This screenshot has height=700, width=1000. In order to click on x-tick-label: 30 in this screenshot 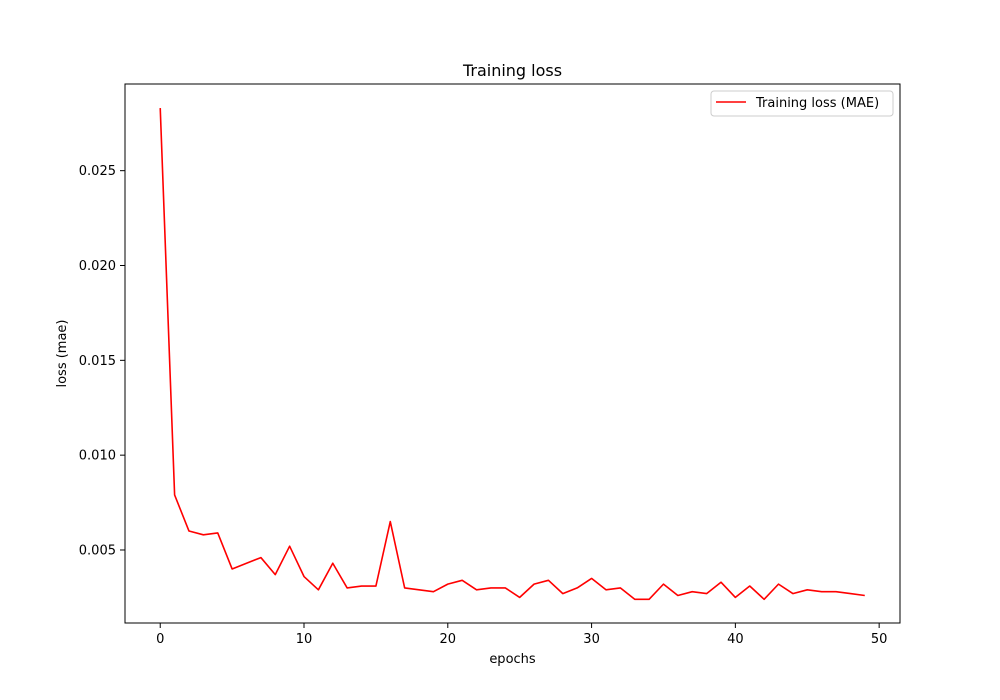, I will do `click(591, 639)`.